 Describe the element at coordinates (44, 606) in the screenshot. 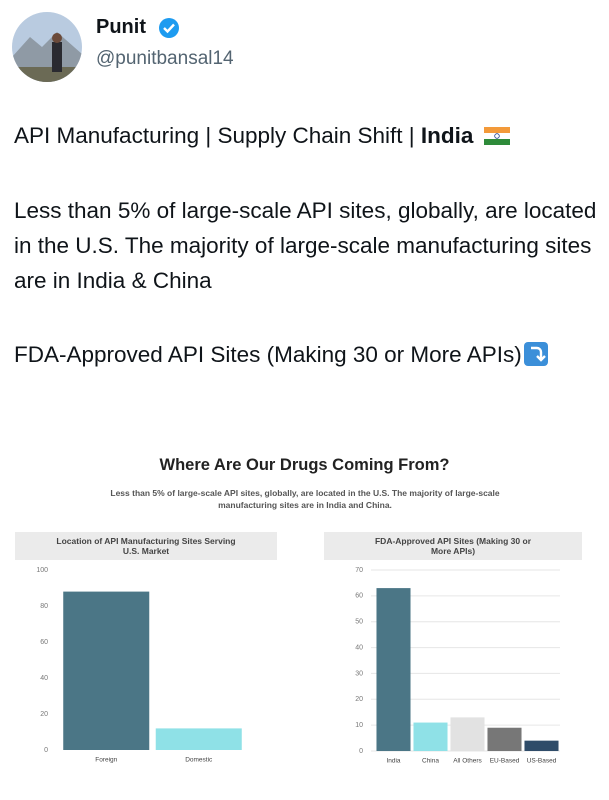

I see `y-tick-label: 80` at that location.